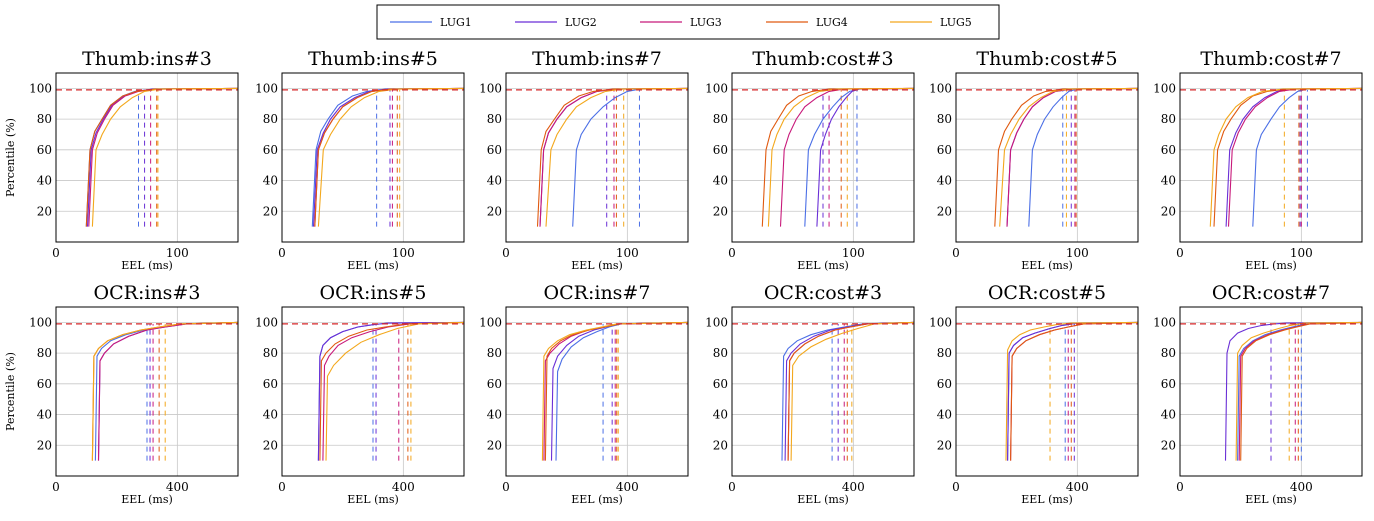  I want to click on legend: LUG1 LUG2 LUG3 LUG4 LUG5, so click(688, 22).